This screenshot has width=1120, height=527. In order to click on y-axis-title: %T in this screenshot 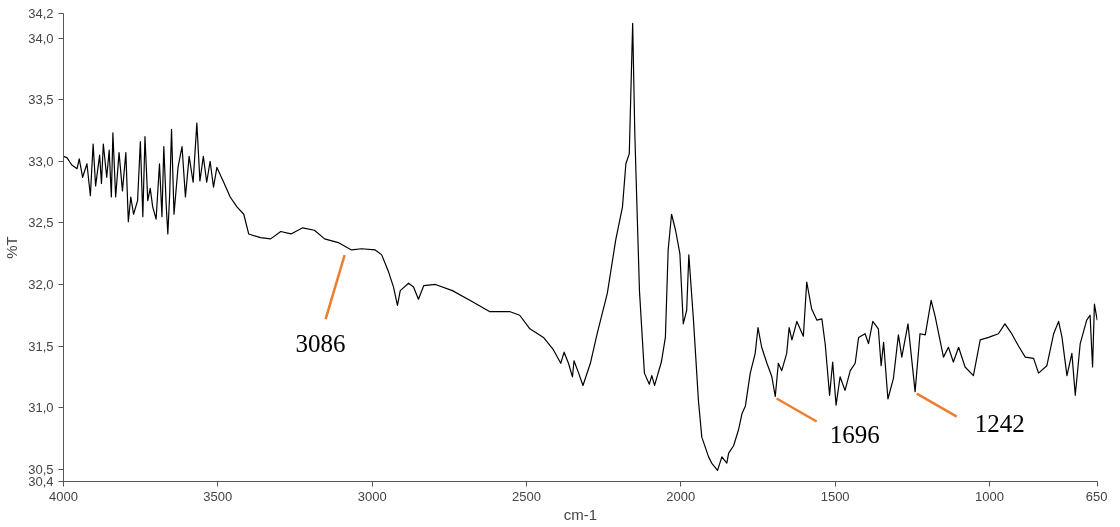, I will do `click(12, 247)`.